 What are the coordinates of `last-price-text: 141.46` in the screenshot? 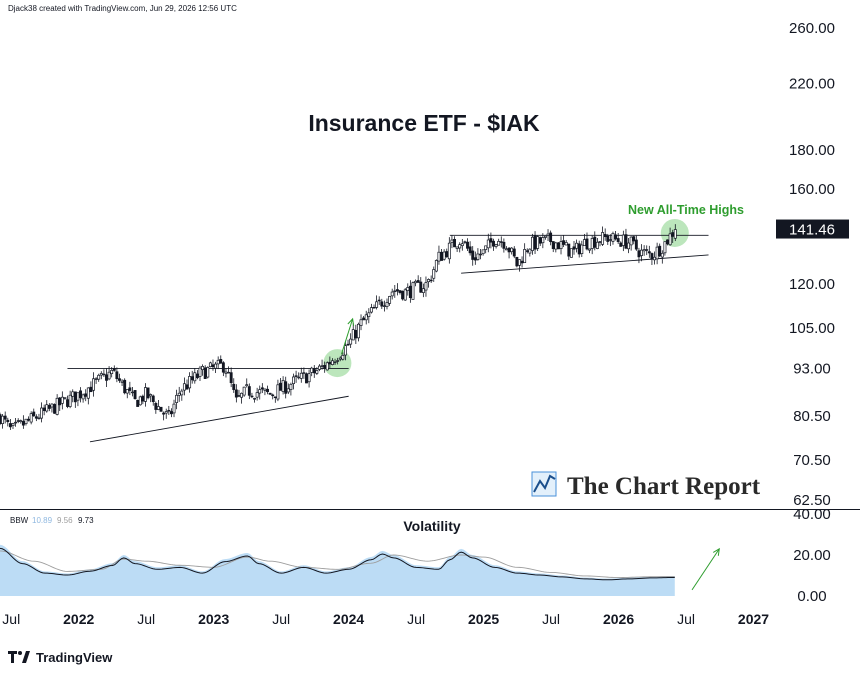 It's located at (812, 230).